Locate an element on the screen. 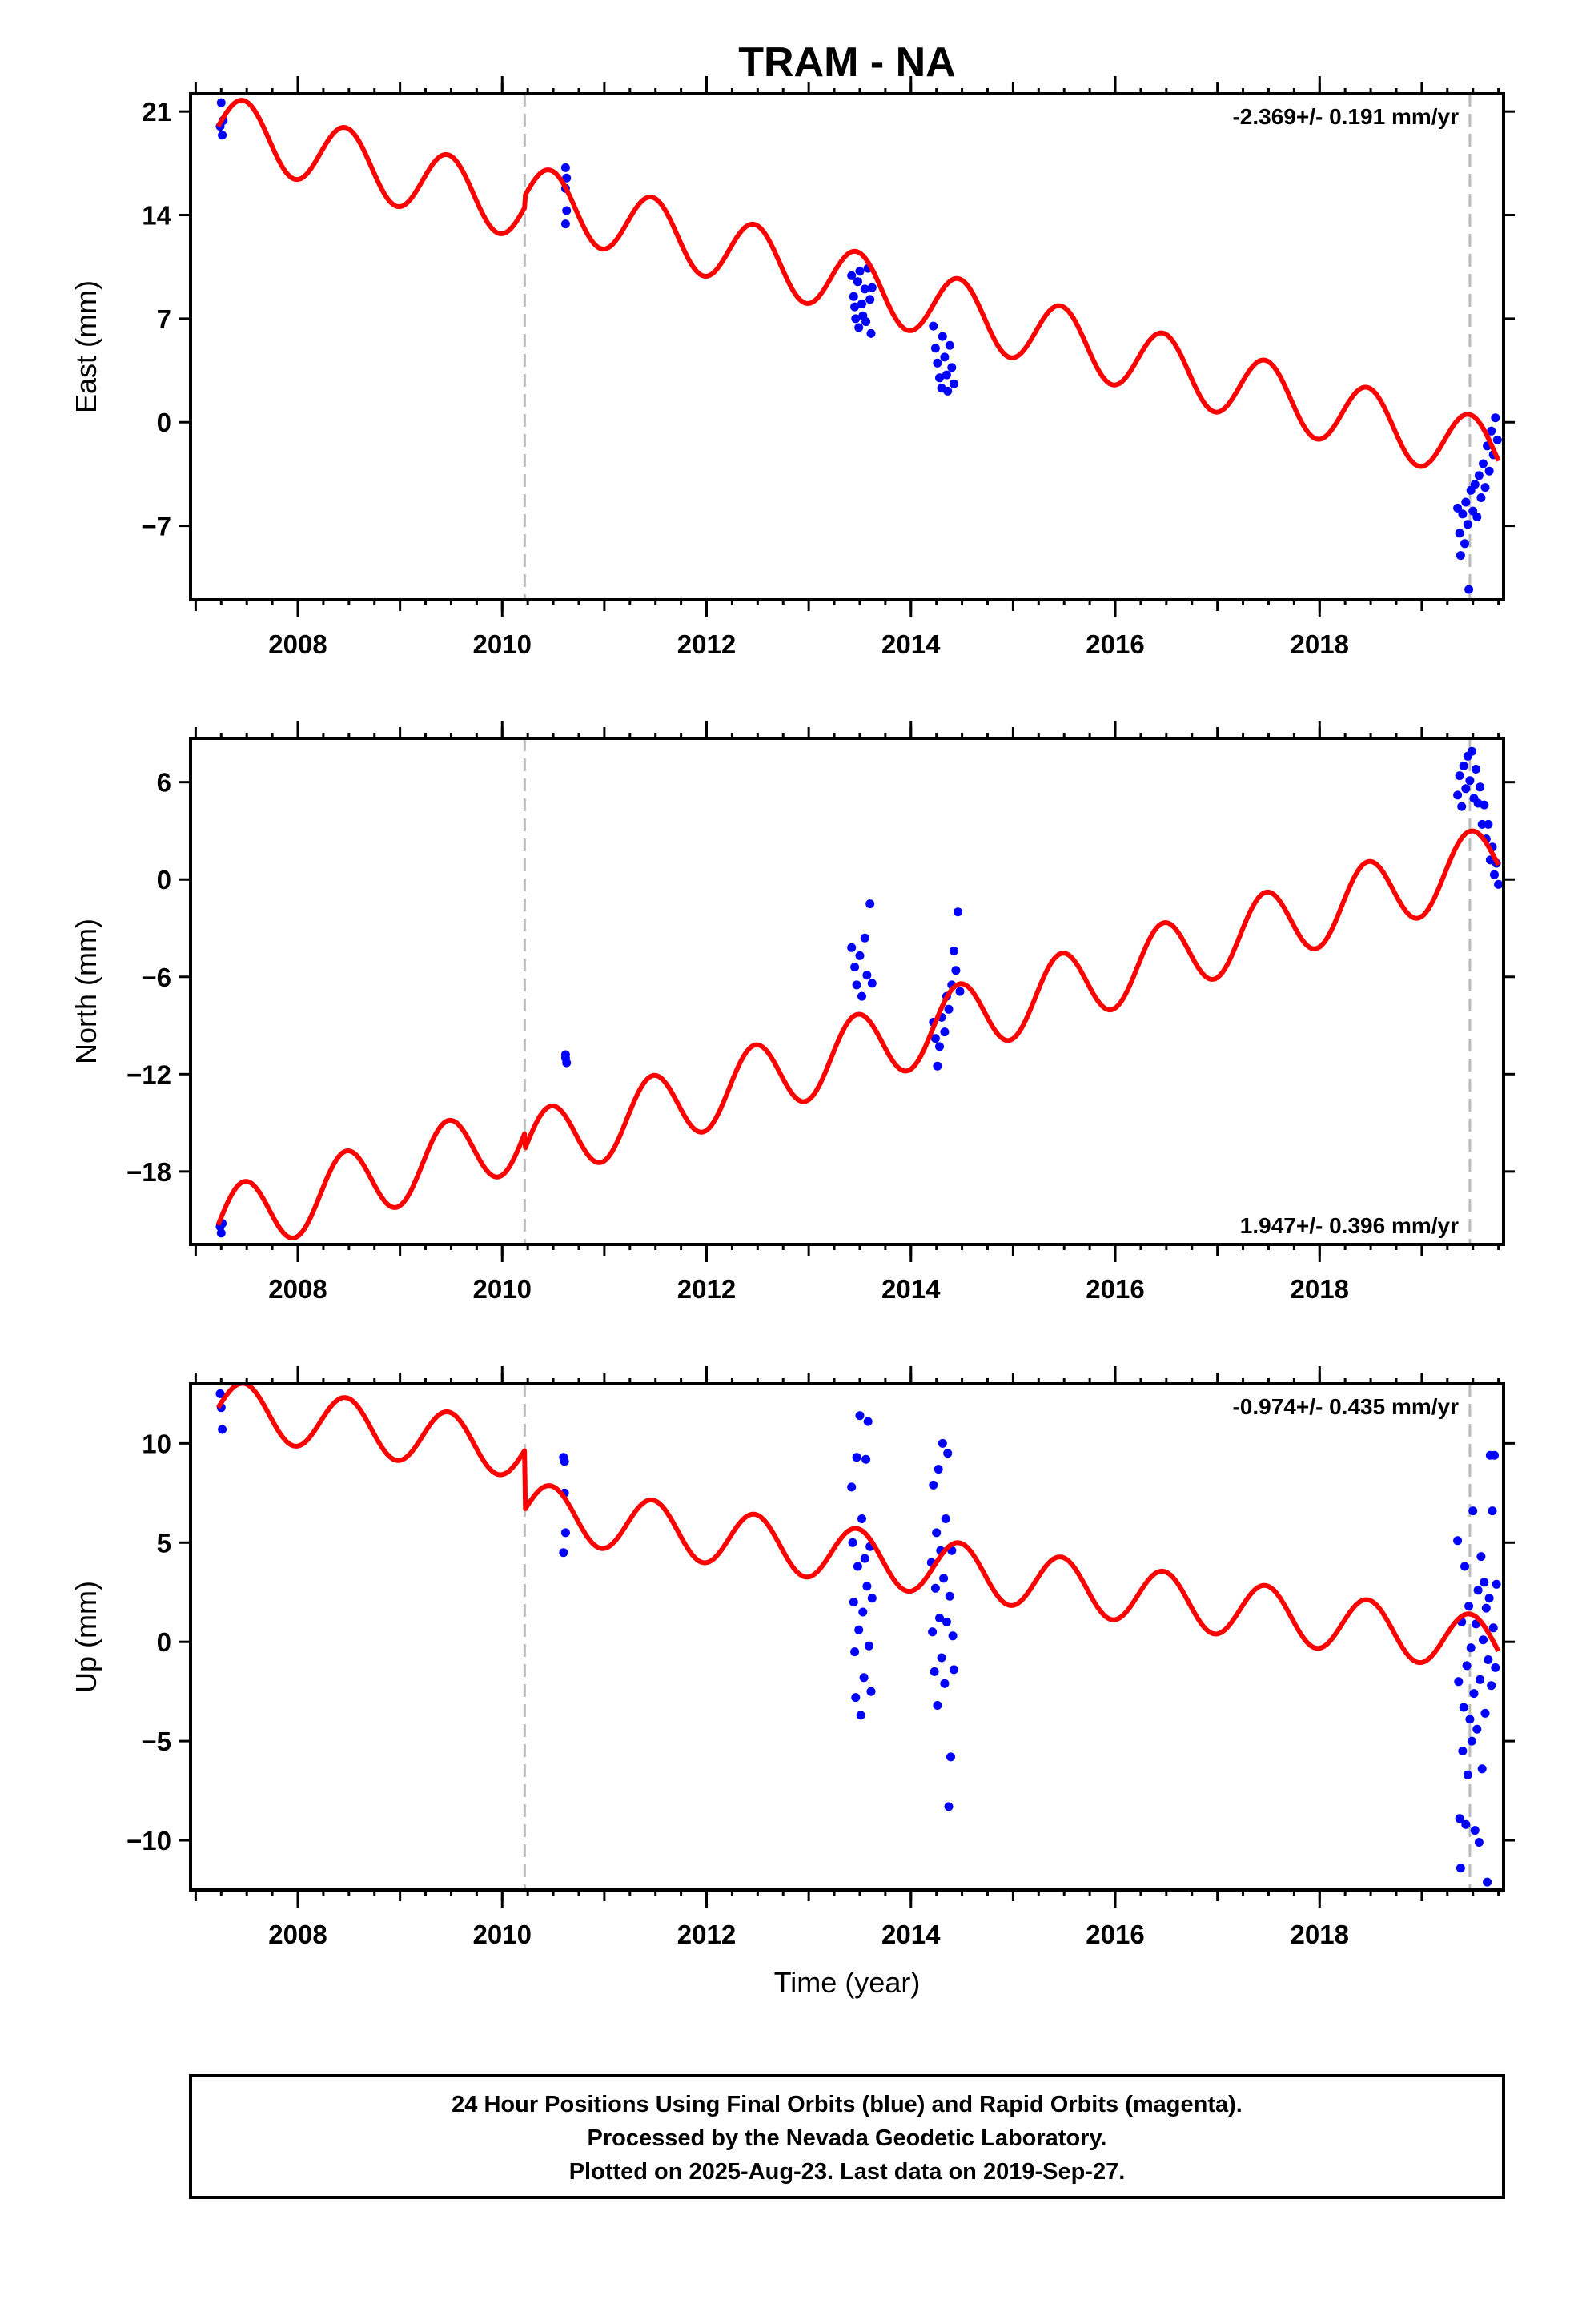 This screenshot has width=1582, height=2324. east-xtick-label: 2008 is located at coordinates (297, 644).